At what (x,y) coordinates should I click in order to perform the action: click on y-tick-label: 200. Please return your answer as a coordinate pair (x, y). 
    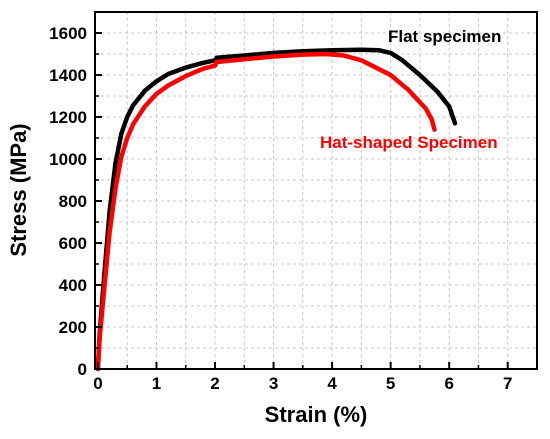
    Looking at the image, I should click on (73, 327).